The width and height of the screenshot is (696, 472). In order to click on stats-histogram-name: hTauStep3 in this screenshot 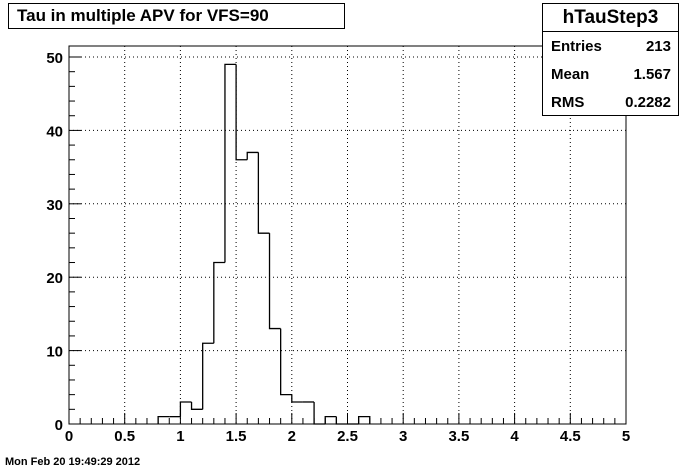, I will do `click(610, 18)`.